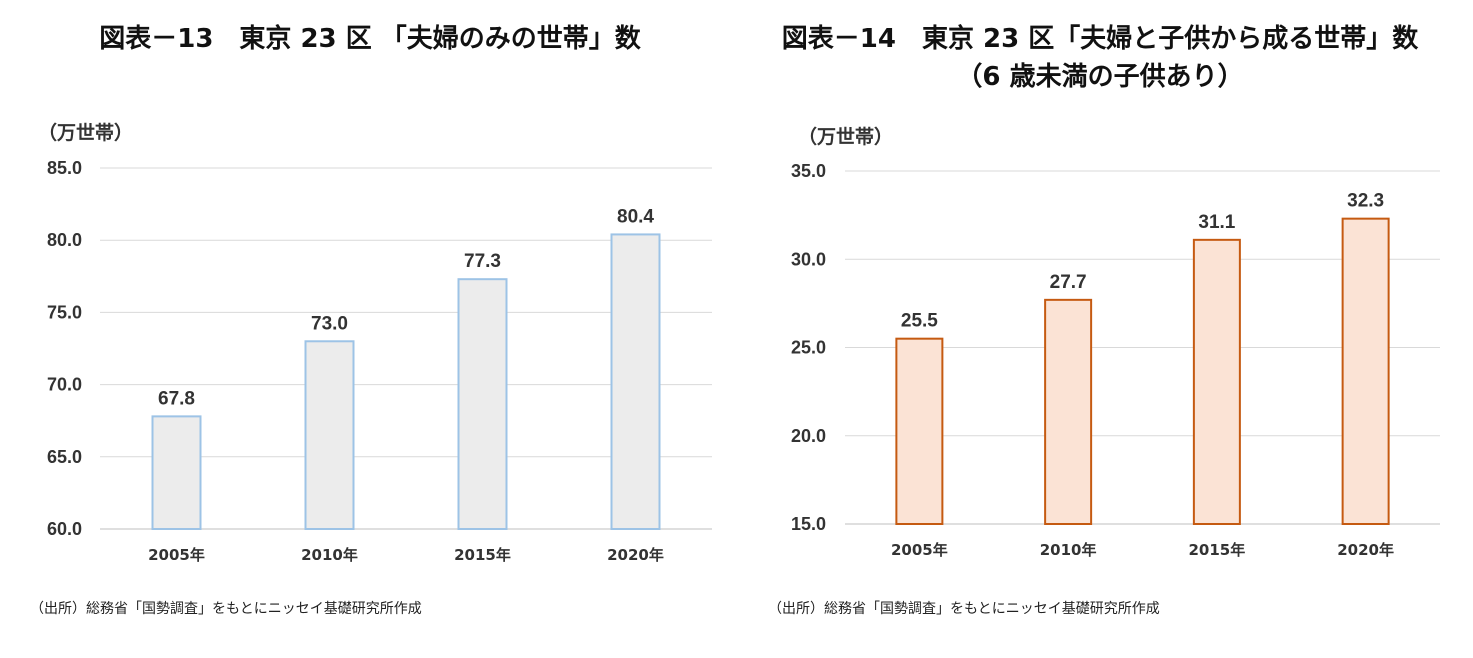  What do you see at coordinates (64, 529) in the screenshot?
I see `y-tick-label-left: 60.0` at bounding box center [64, 529].